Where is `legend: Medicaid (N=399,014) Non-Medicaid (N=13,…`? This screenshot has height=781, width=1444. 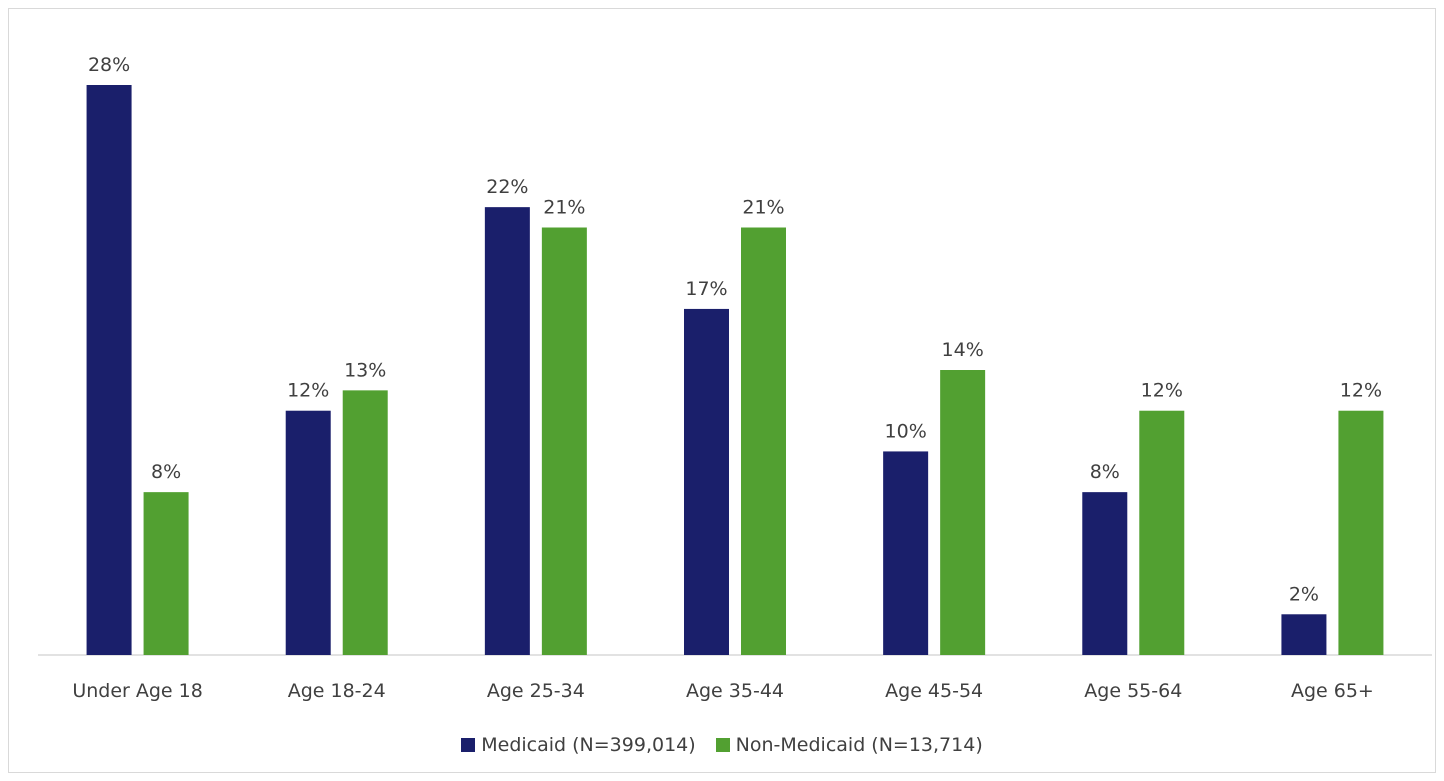
legend: Medicaid (N=399,014) Non-Medicaid (N=13,… is located at coordinates (722, 745).